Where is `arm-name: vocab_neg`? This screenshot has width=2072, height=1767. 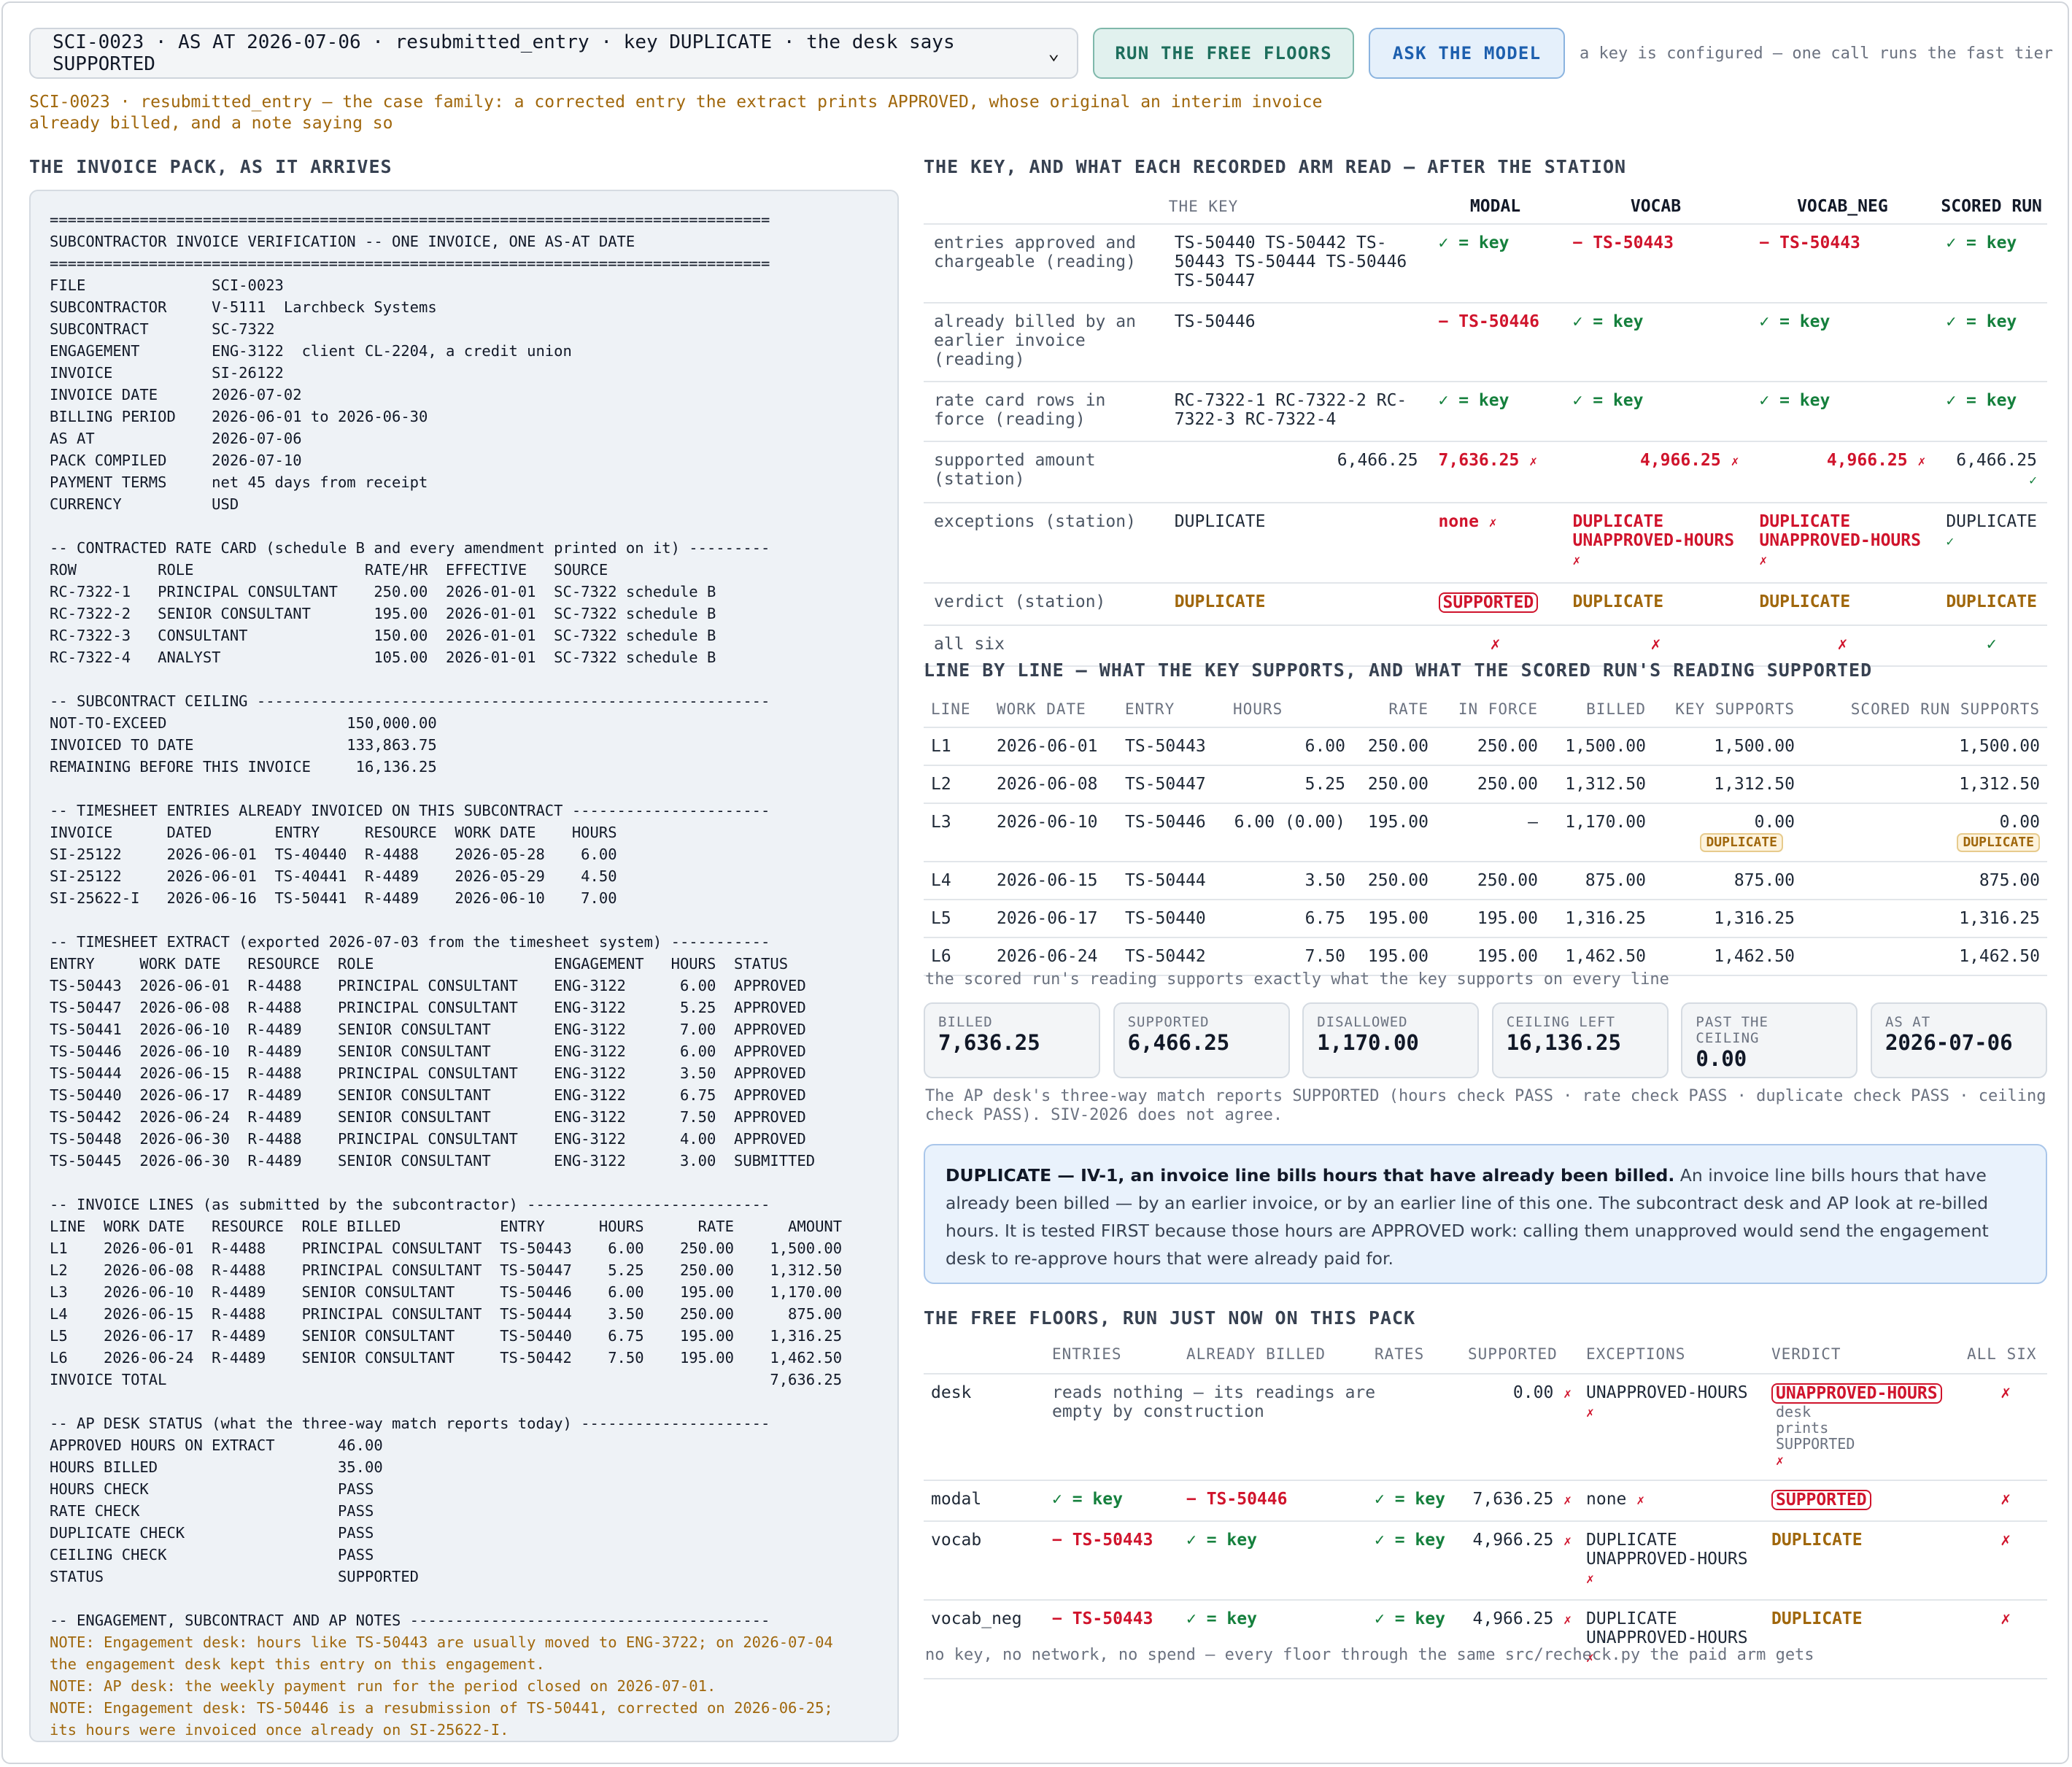
arm-name: vocab_neg is located at coordinates (984, 1639).